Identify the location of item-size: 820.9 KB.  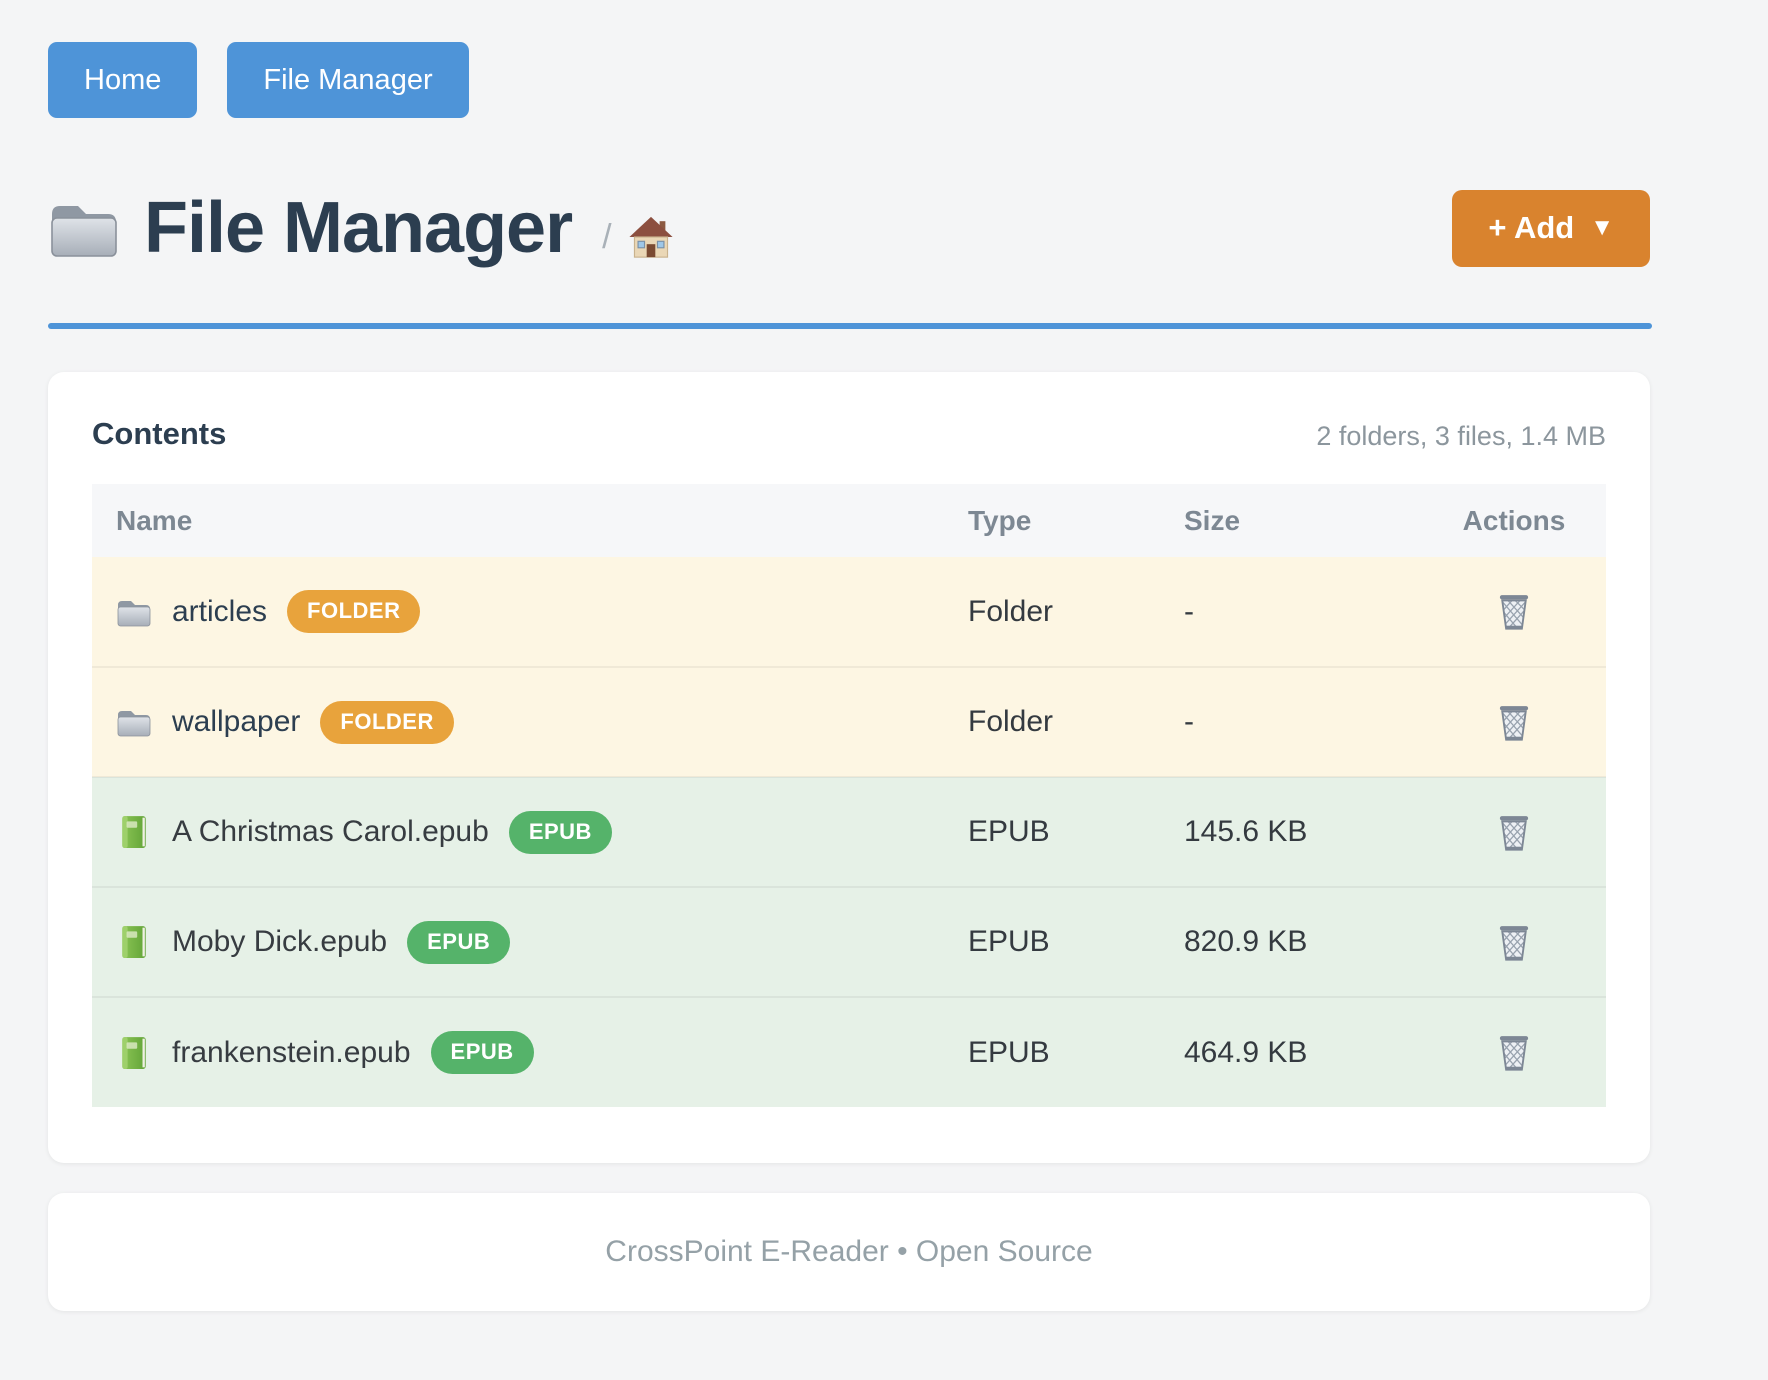
(1296, 941).